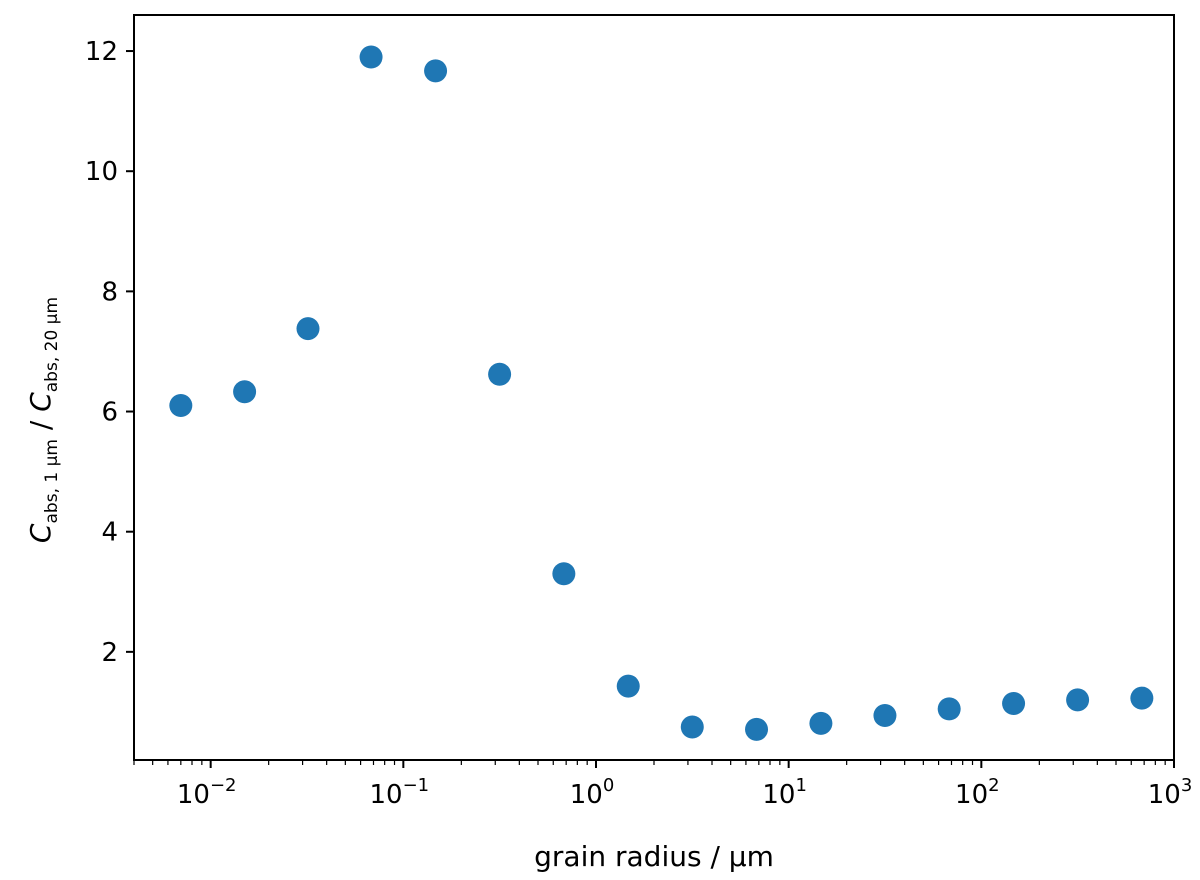  I want to click on x-tick-label: 10⁰, so click(592, 792).